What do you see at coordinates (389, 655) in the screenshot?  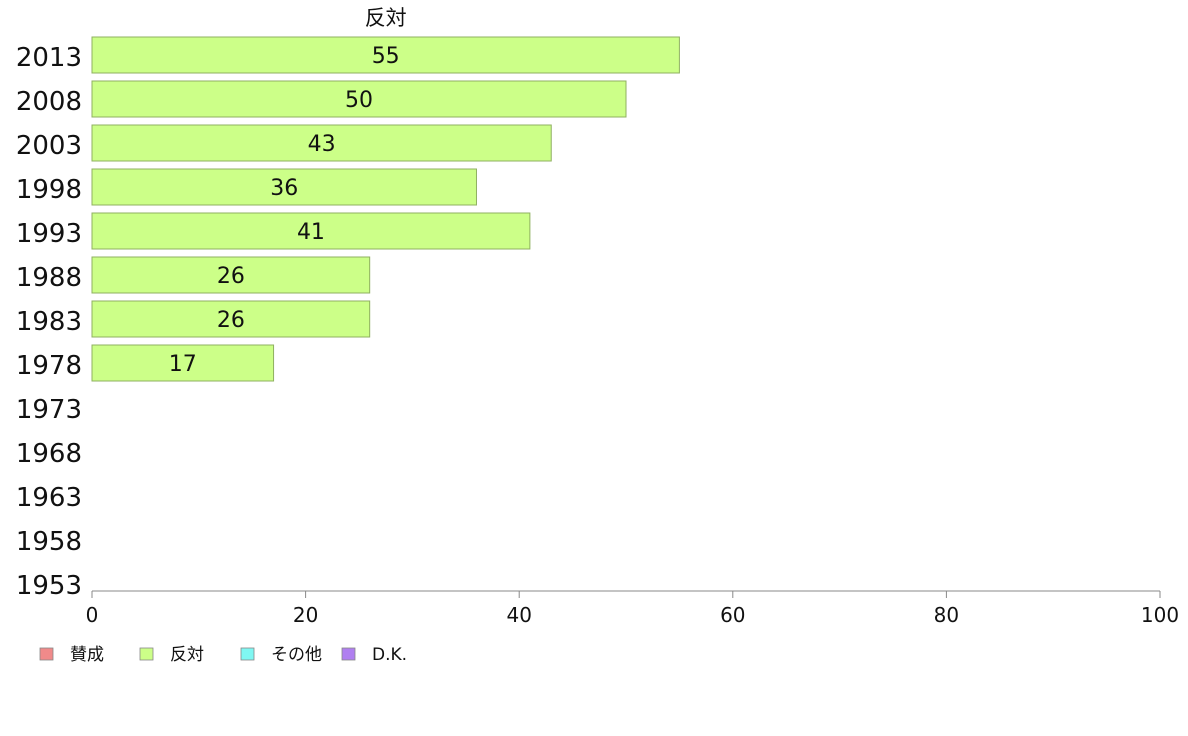 I see `legend-label-3: D.K.` at bounding box center [389, 655].